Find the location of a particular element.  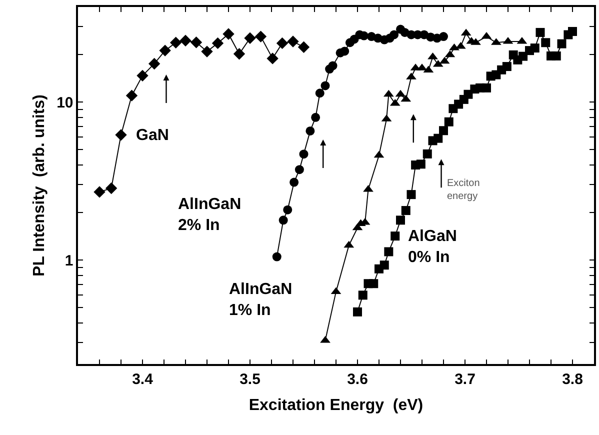

x-tick-label: 3.5 is located at coordinates (250, 379).